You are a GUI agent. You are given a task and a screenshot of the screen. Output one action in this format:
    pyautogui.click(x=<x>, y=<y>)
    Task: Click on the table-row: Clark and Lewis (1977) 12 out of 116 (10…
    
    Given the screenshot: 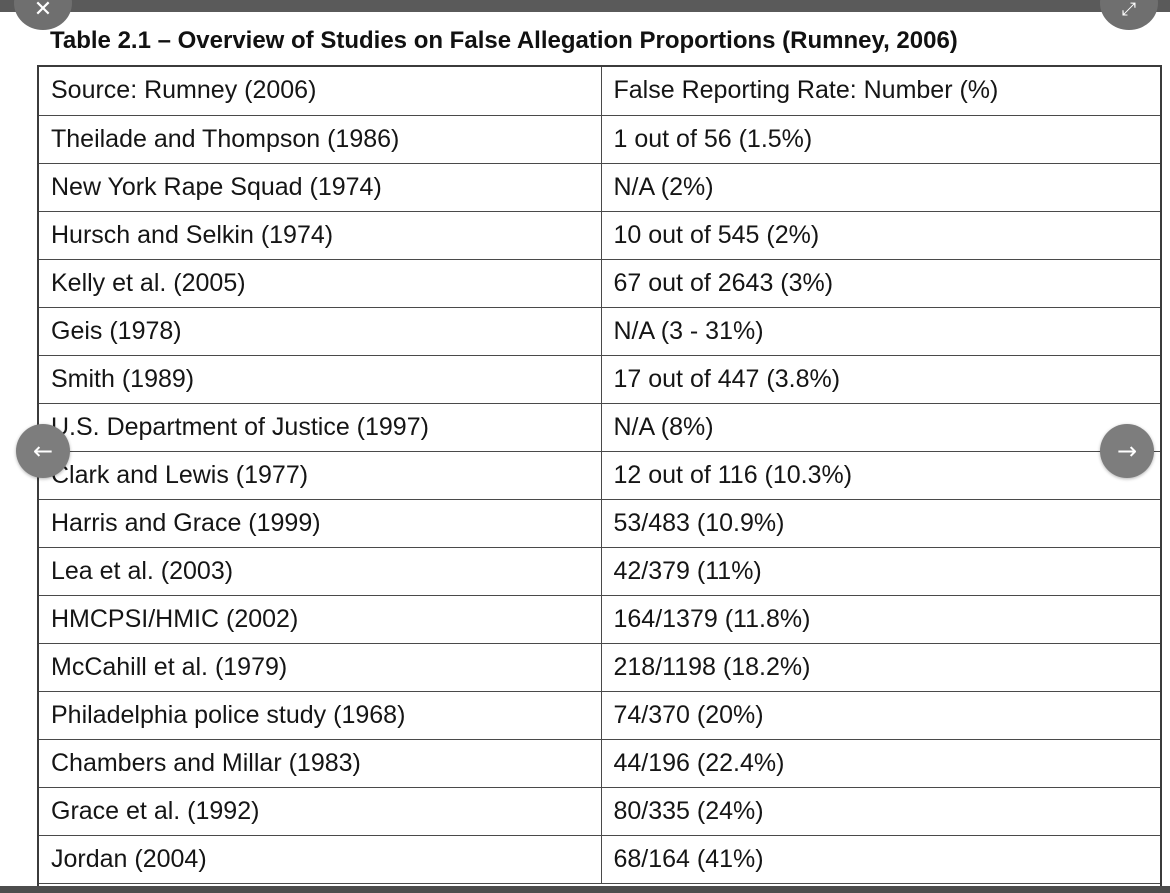 What is the action you would take?
    pyautogui.click(x=599, y=475)
    